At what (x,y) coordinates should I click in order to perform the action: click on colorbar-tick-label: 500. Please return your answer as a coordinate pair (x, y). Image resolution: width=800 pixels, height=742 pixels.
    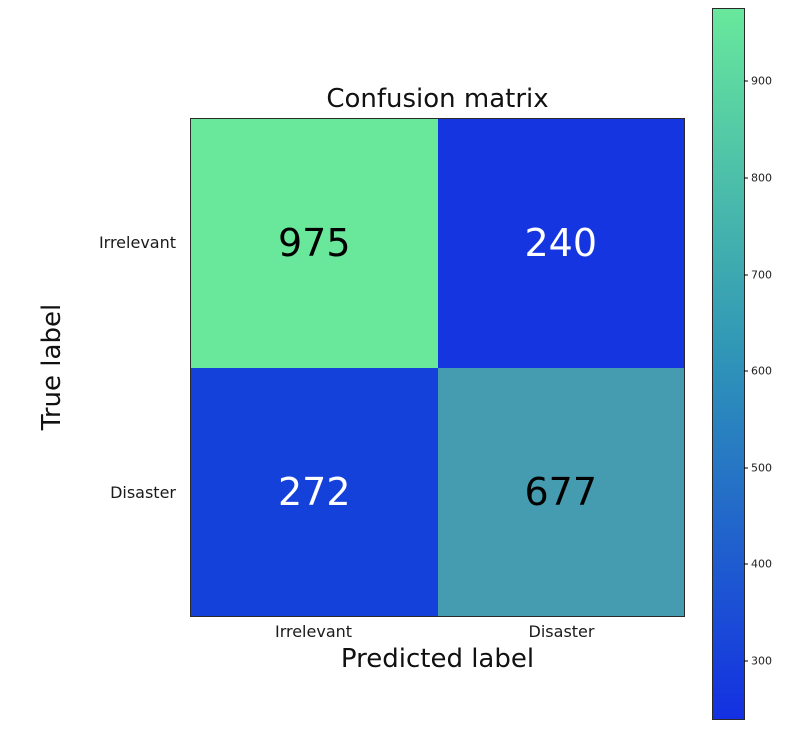
    Looking at the image, I should click on (761, 468).